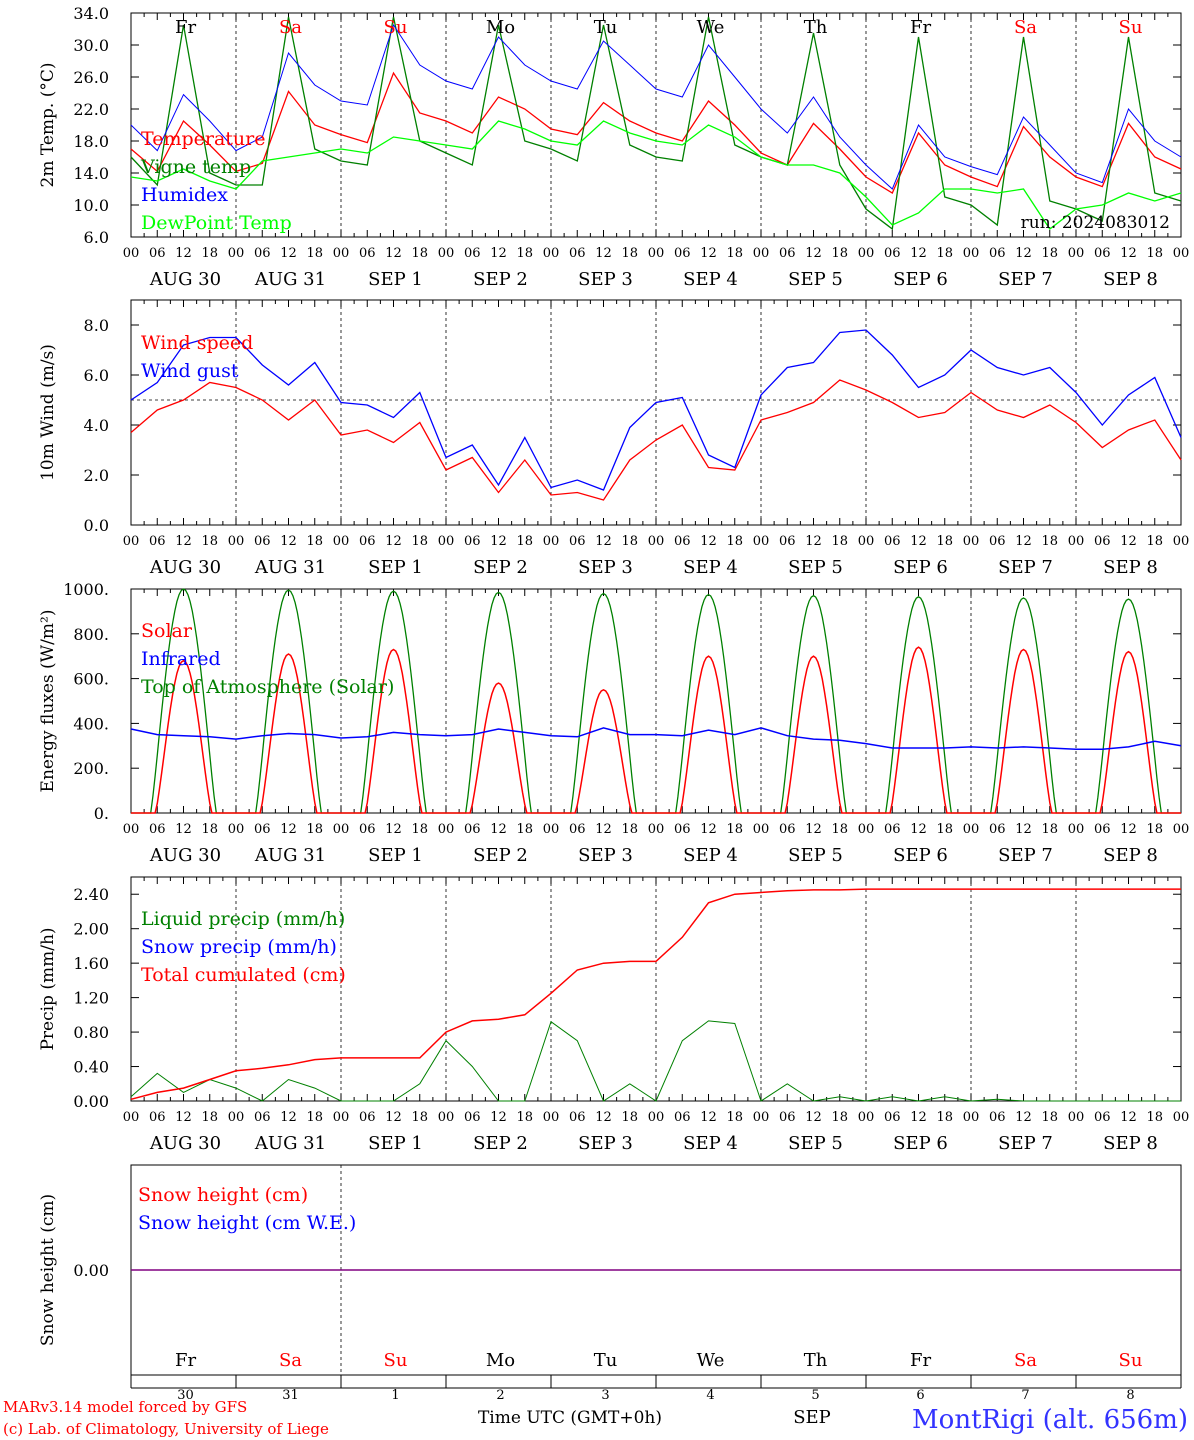 This screenshot has height=1440, width=1194. Describe the element at coordinates (396, 1360) in the screenshot. I see `weekday-label: Su` at that location.